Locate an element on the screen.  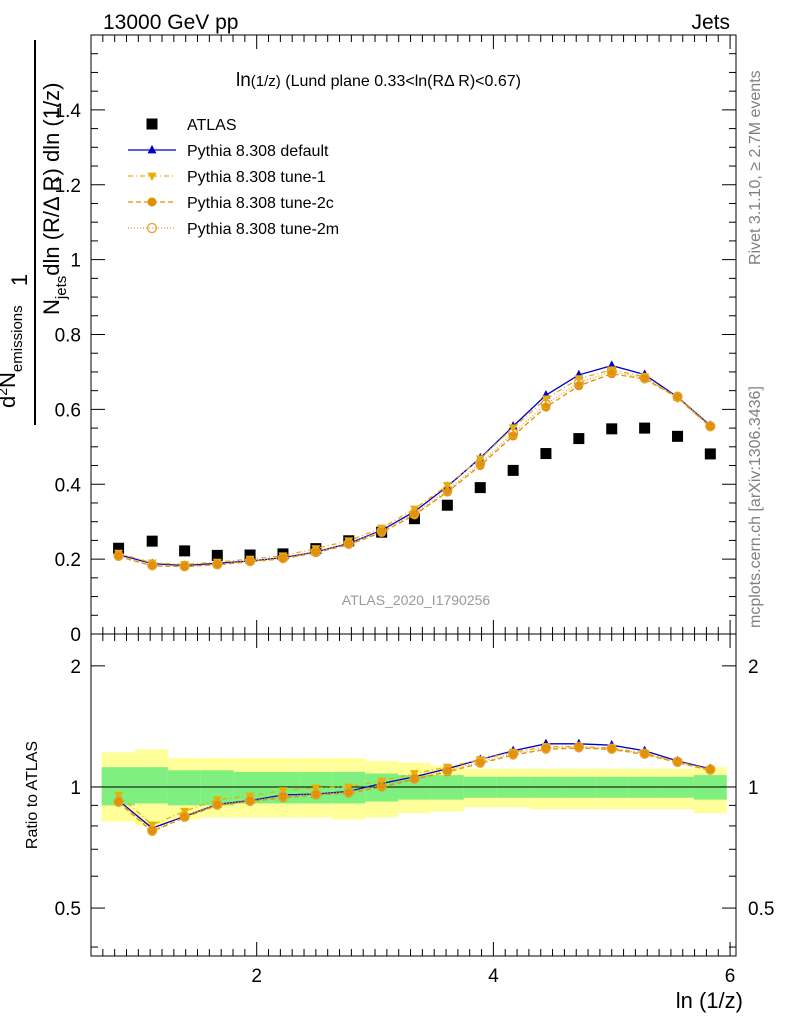
ratio-series-pythia-8-308-tune-2c is located at coordinates (414, 789).